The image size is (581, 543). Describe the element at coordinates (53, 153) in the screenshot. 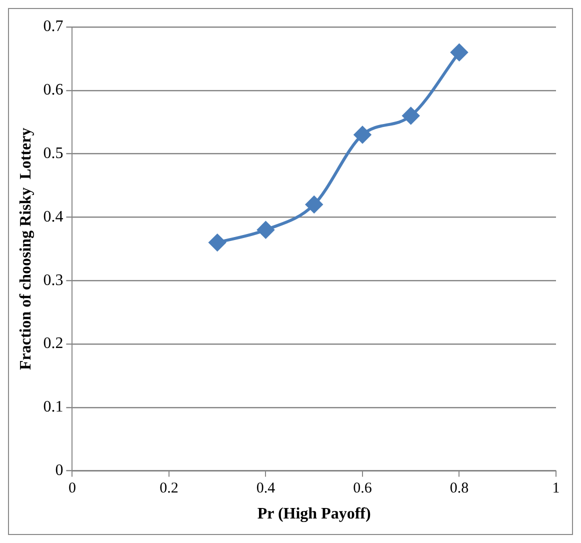

I see `y-tick-label: 0.5` at that location.